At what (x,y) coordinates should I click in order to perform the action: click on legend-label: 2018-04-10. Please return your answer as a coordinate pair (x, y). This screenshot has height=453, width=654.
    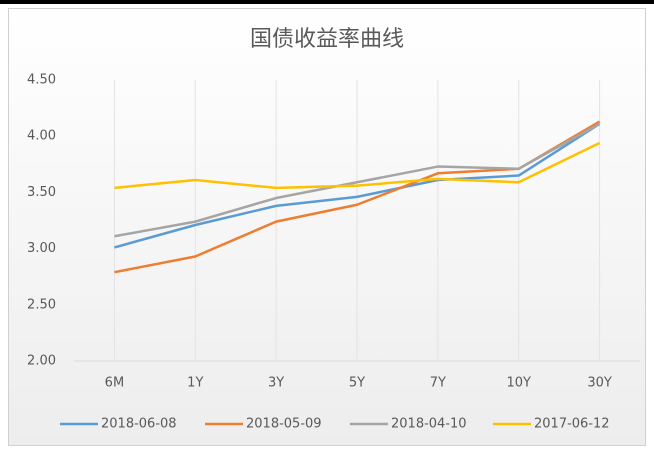
    Looking at the image, I should click on (429, 424).